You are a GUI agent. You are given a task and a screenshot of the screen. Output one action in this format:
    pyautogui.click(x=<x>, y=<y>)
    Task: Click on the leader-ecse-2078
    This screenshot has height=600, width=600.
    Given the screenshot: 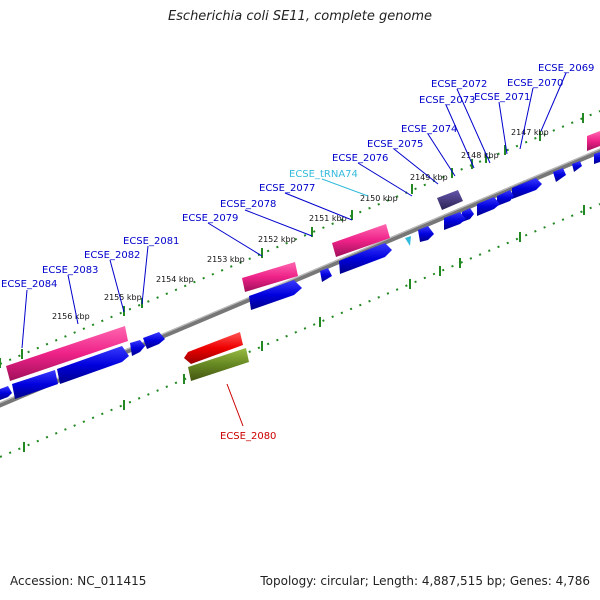 What is the action you would take?
    pyautogui.click(x=278, y=223)
    